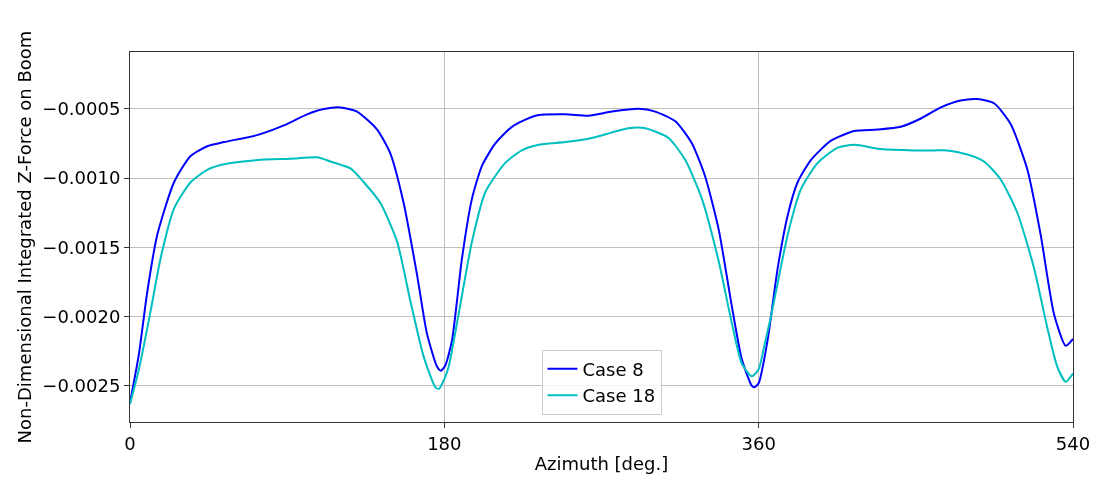 The width and height of the screenshot is (1105, 482). Describe the element at coordinates (613, 369) in the screenshot. I see `legend-label: Case 8` at that location.